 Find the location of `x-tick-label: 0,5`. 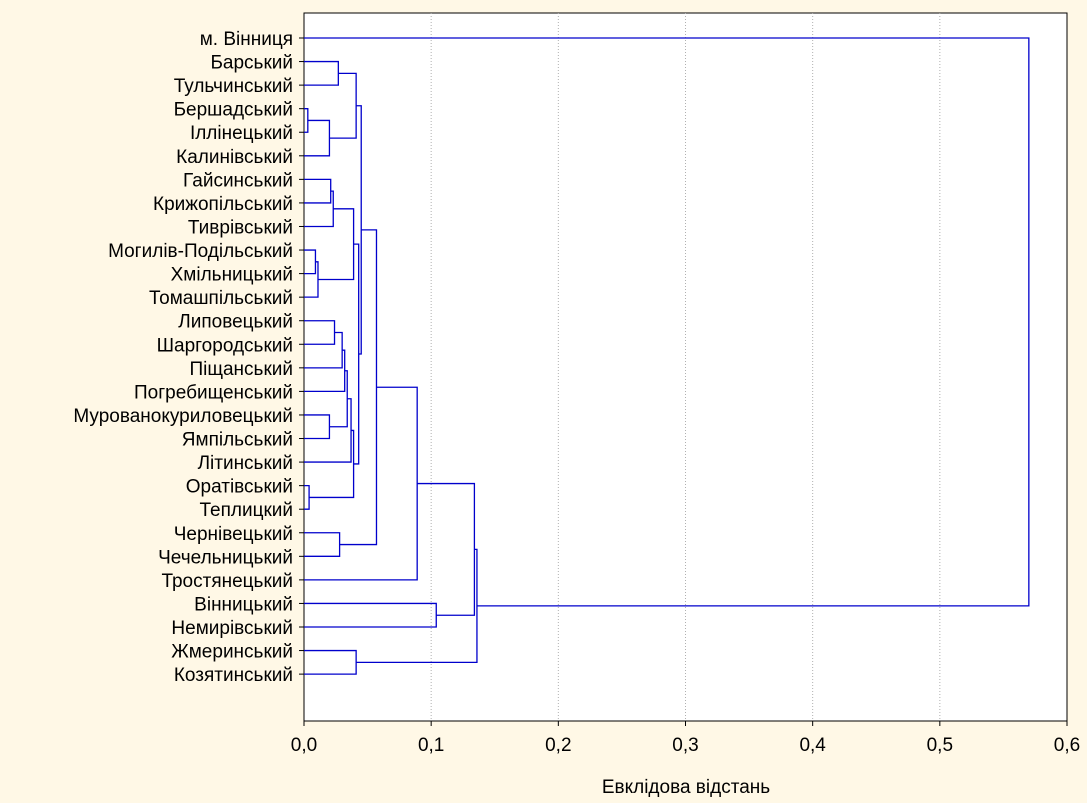

x-tick-label: 0,5 is located at coordinates (940, 745).